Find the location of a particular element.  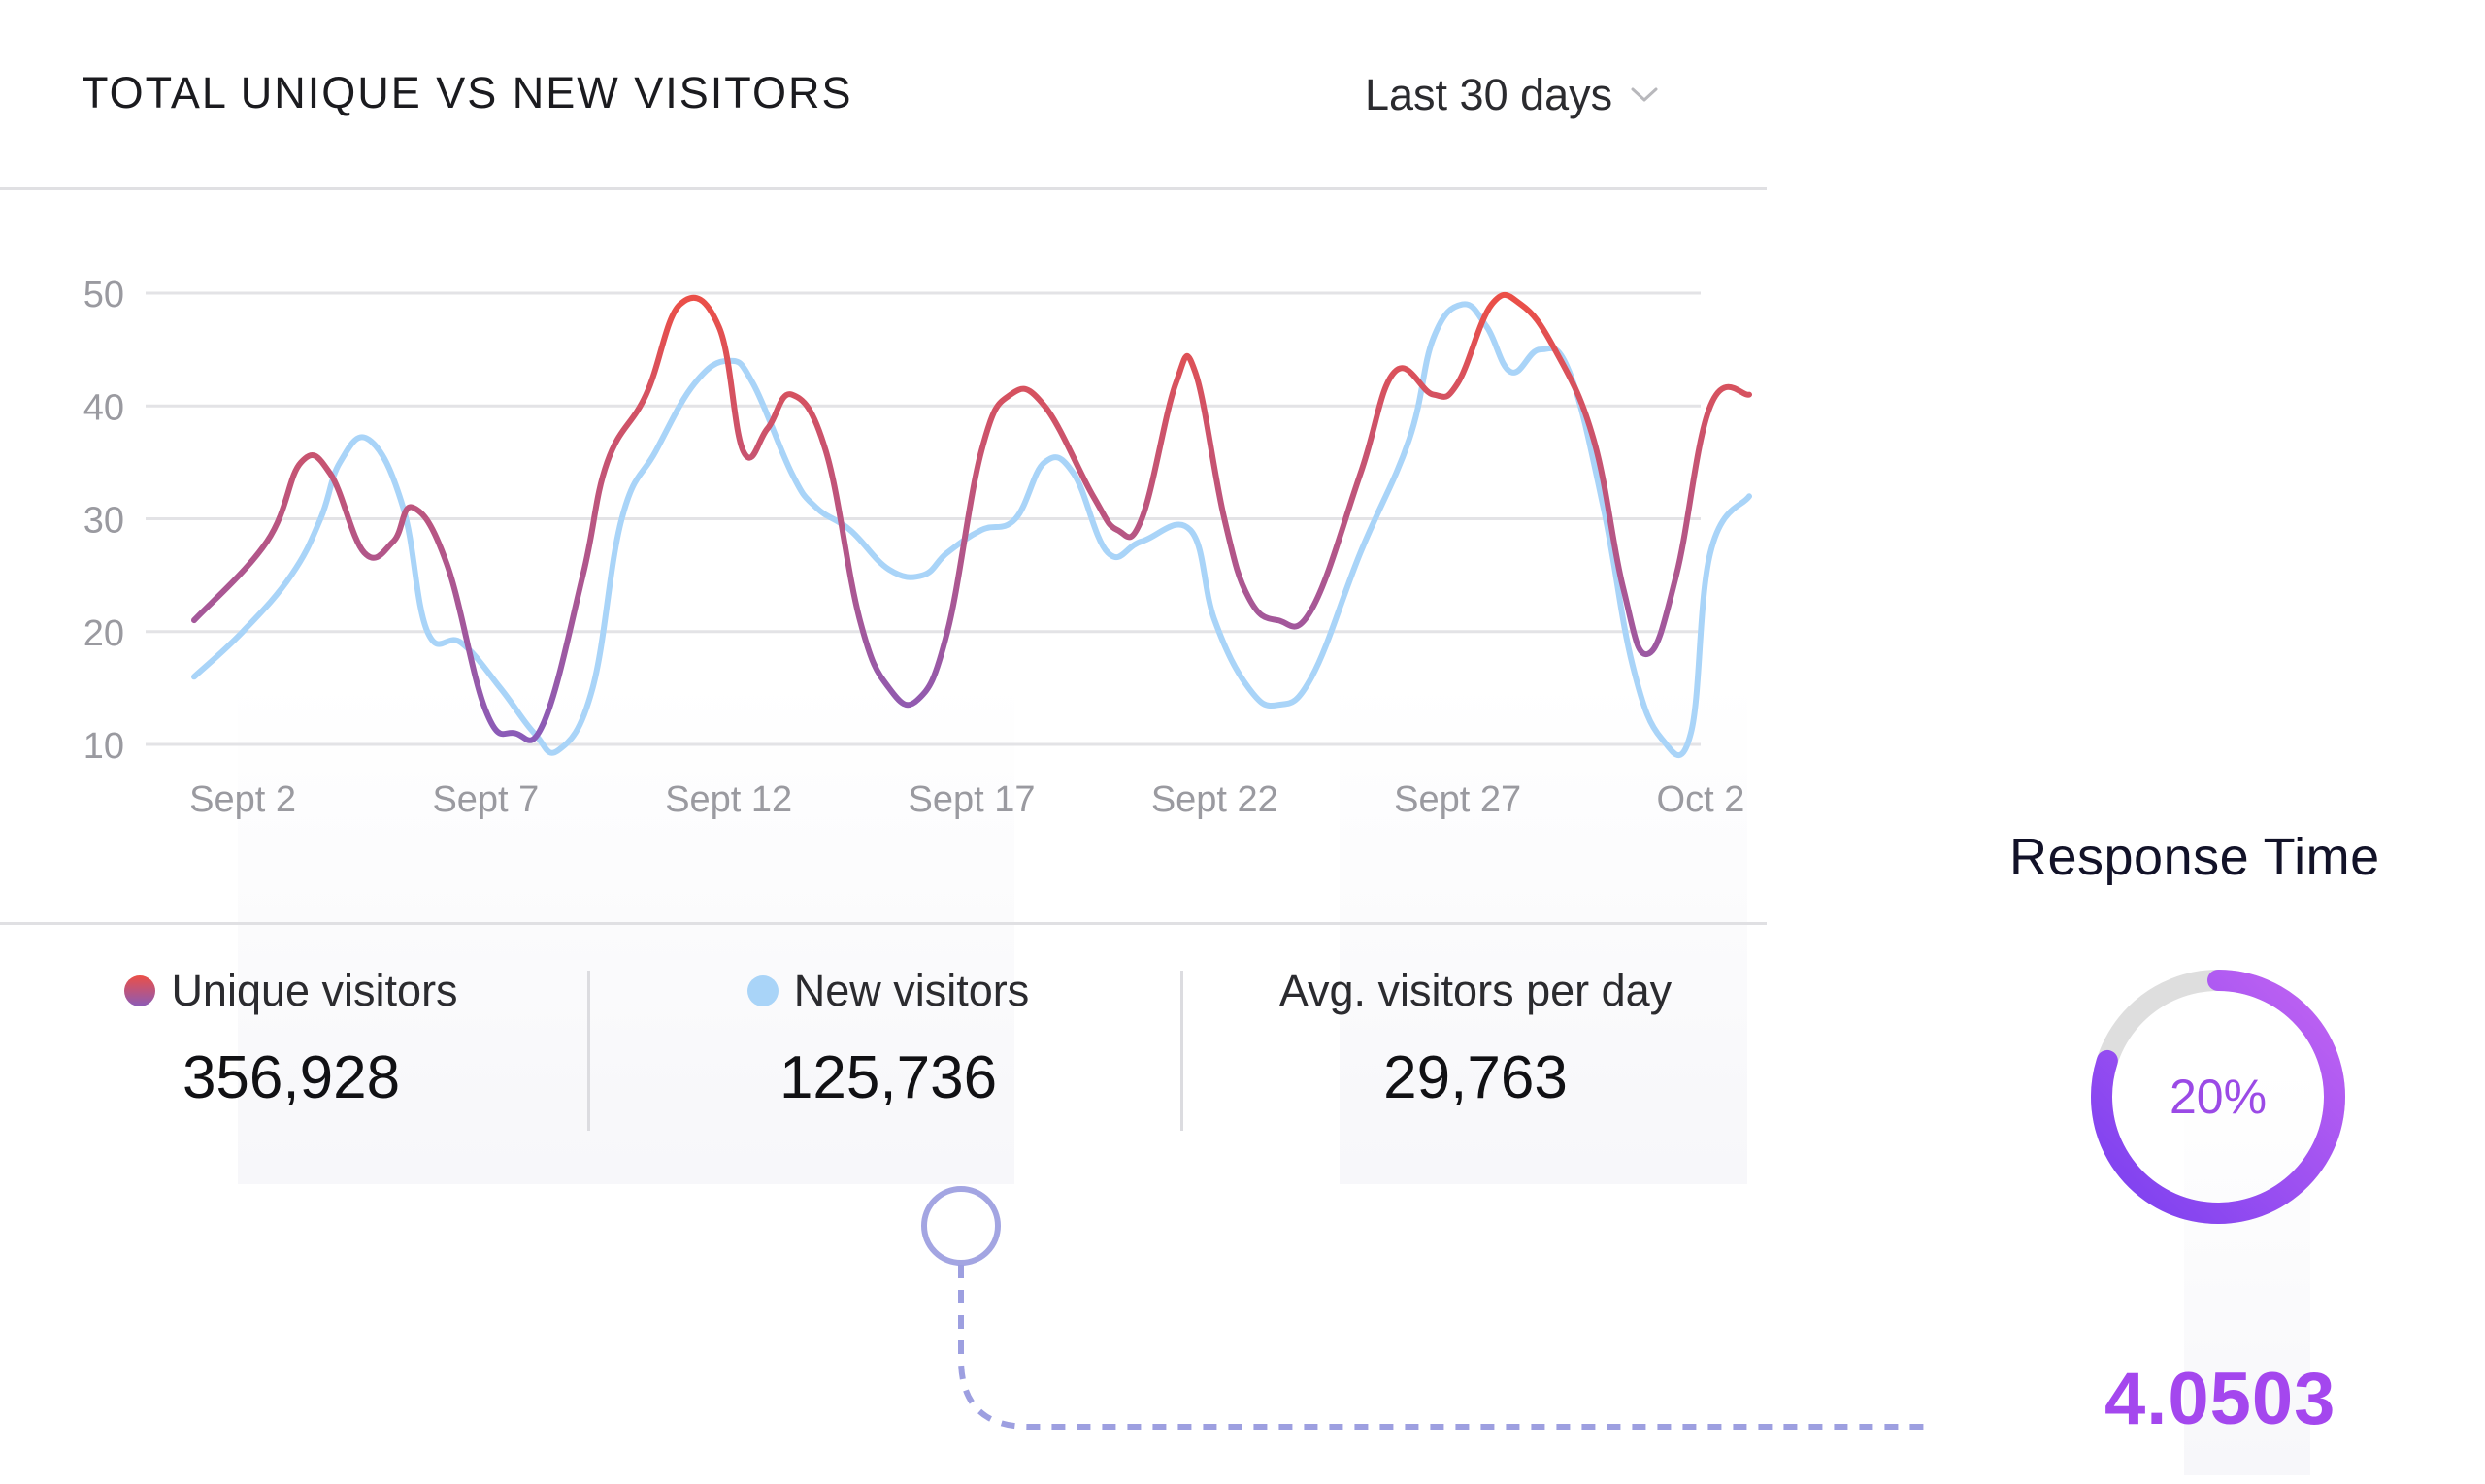

stat-label-row: New visitors is located at coordinates (888, 991).